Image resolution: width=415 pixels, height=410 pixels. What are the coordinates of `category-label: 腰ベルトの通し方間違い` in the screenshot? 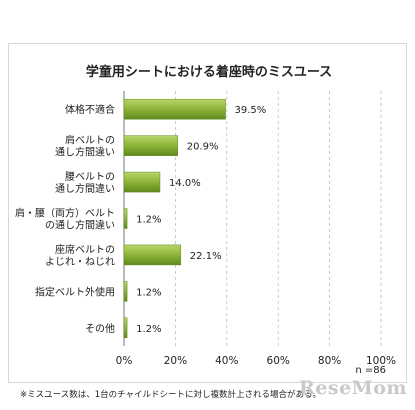 It's located at (85, 183).